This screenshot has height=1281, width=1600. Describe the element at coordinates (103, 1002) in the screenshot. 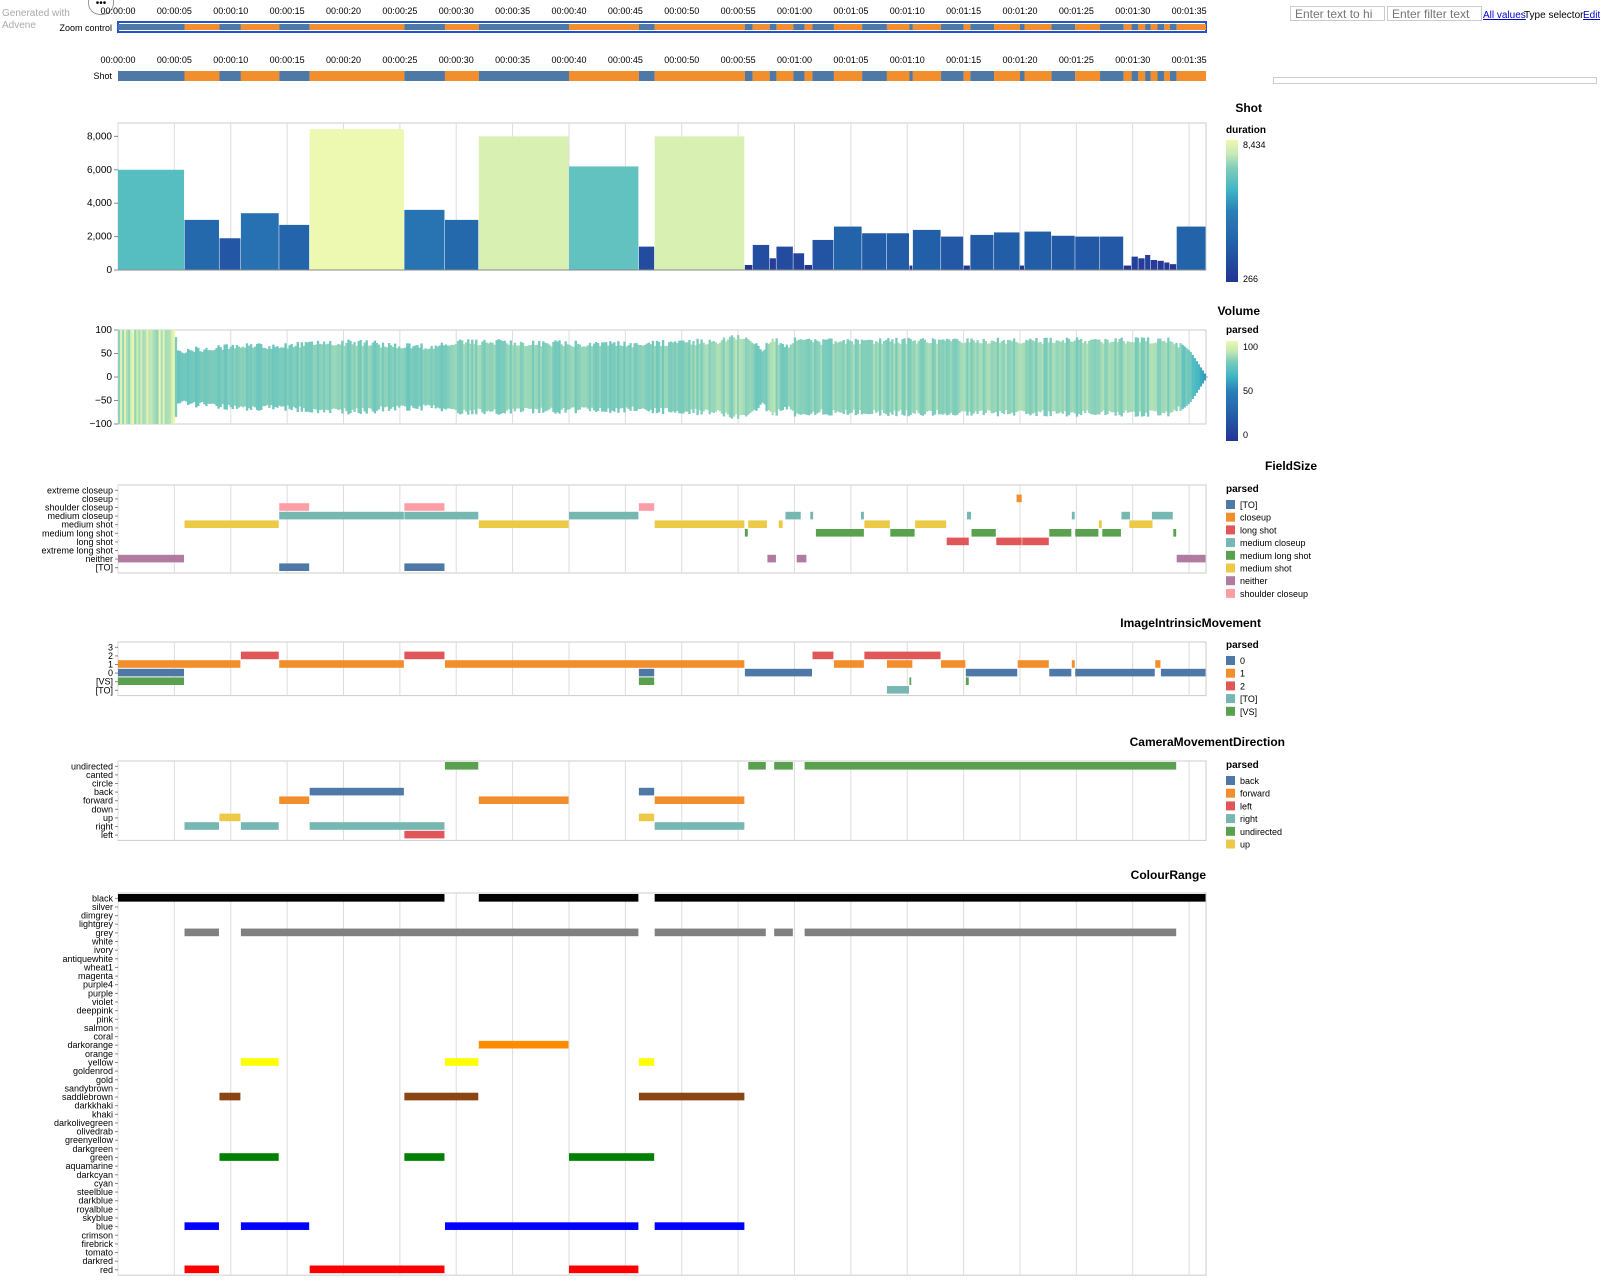

I see `colourrange-row-label: violet` at that location.